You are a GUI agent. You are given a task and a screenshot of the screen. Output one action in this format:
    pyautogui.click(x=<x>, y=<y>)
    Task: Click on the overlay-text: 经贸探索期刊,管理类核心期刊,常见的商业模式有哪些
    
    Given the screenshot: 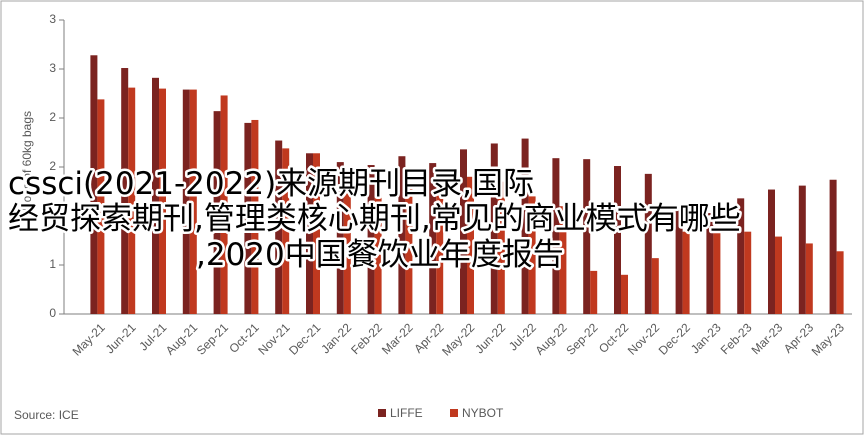 What is the action you would take?
    pyautogui.click(x=374, y=219)
    